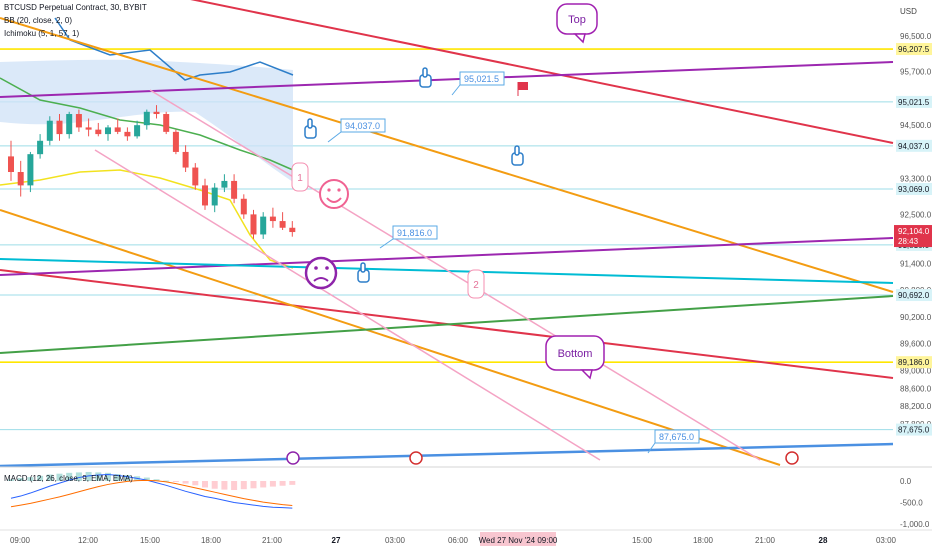 Image resolution: width=932 pixels, height=550 pixels. I want to click on purple-lower-line, so click(447, 256).